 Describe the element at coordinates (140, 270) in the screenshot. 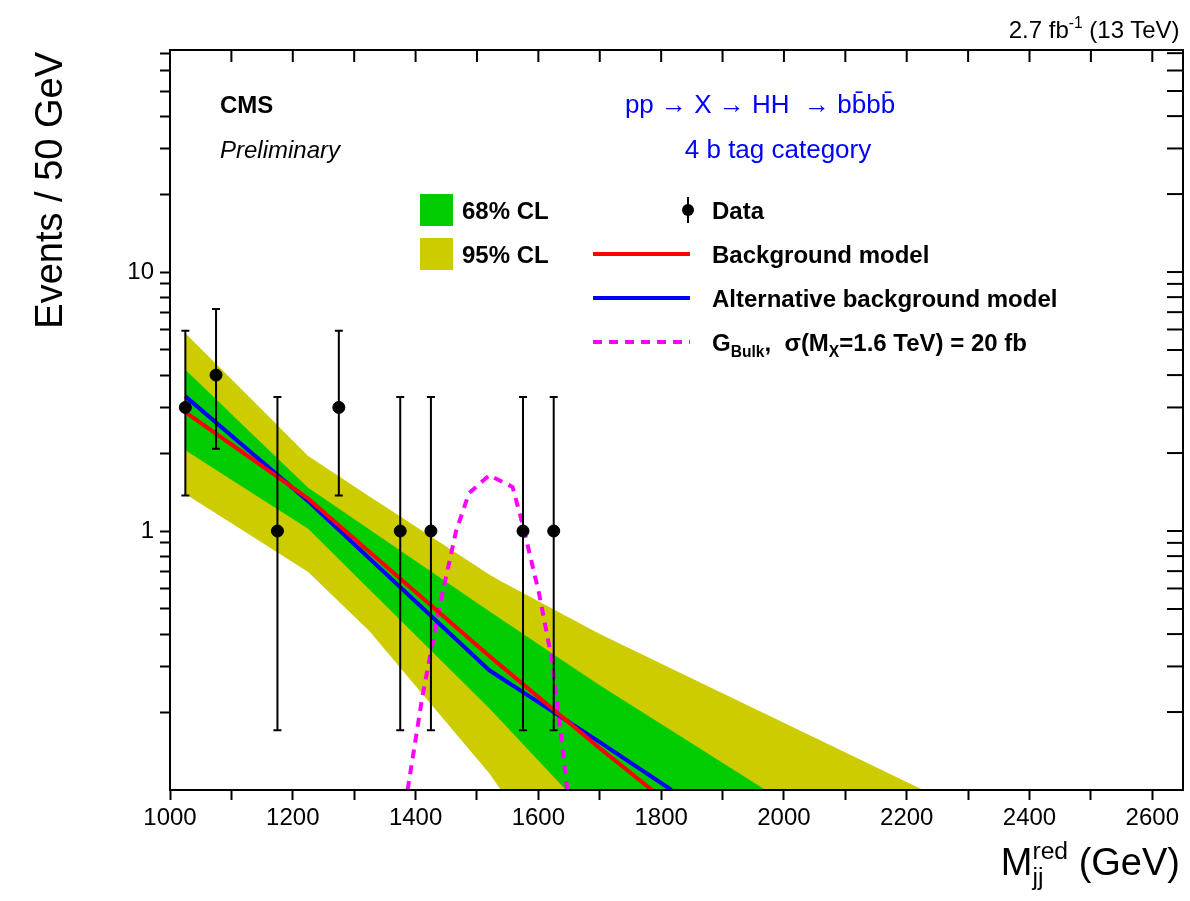

I see `y-tick-label: 10` at that location.